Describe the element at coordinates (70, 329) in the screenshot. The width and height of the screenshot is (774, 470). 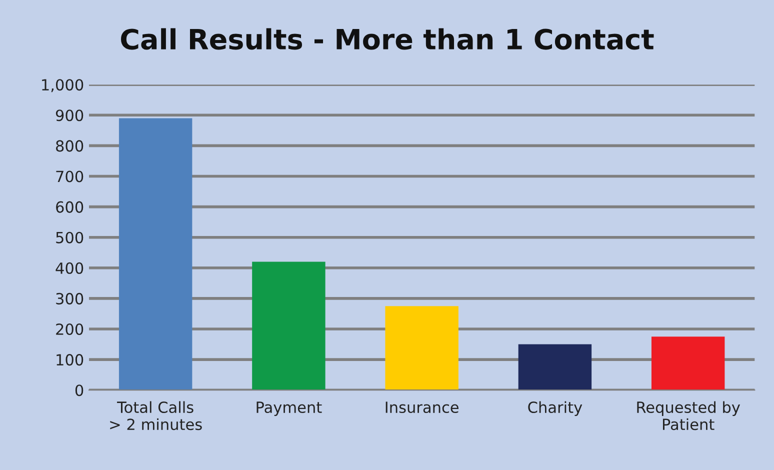
I see `y-tick-label: 200` at that location.